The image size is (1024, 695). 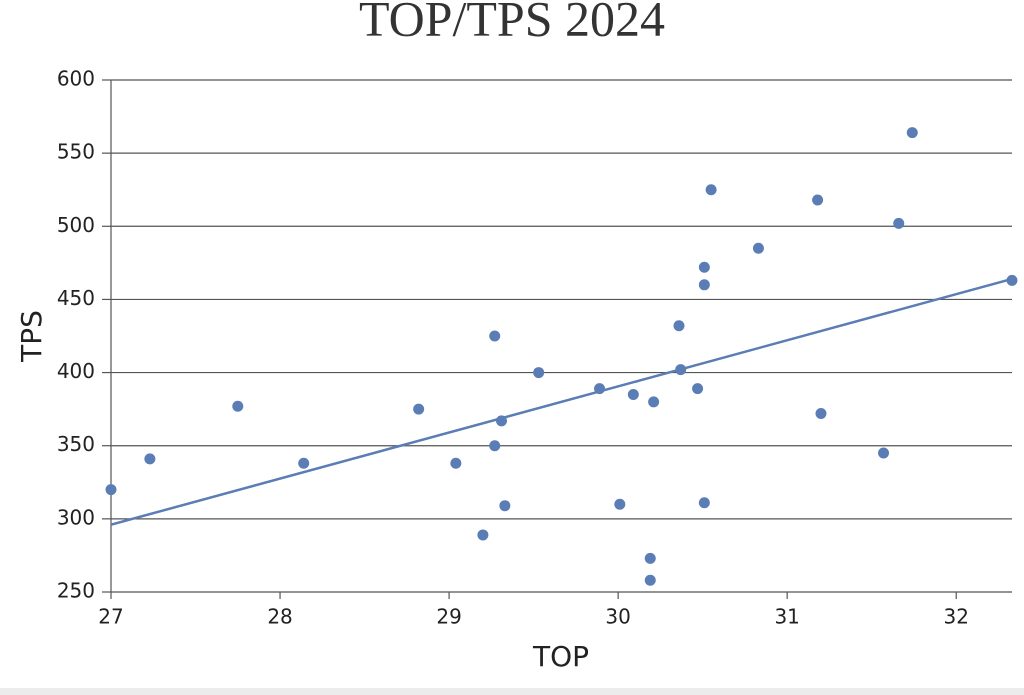 What do you see at coordinates (279, 617) in the screenshot?
I see `x-tick-label: 28` at bounding box center [279, 617].